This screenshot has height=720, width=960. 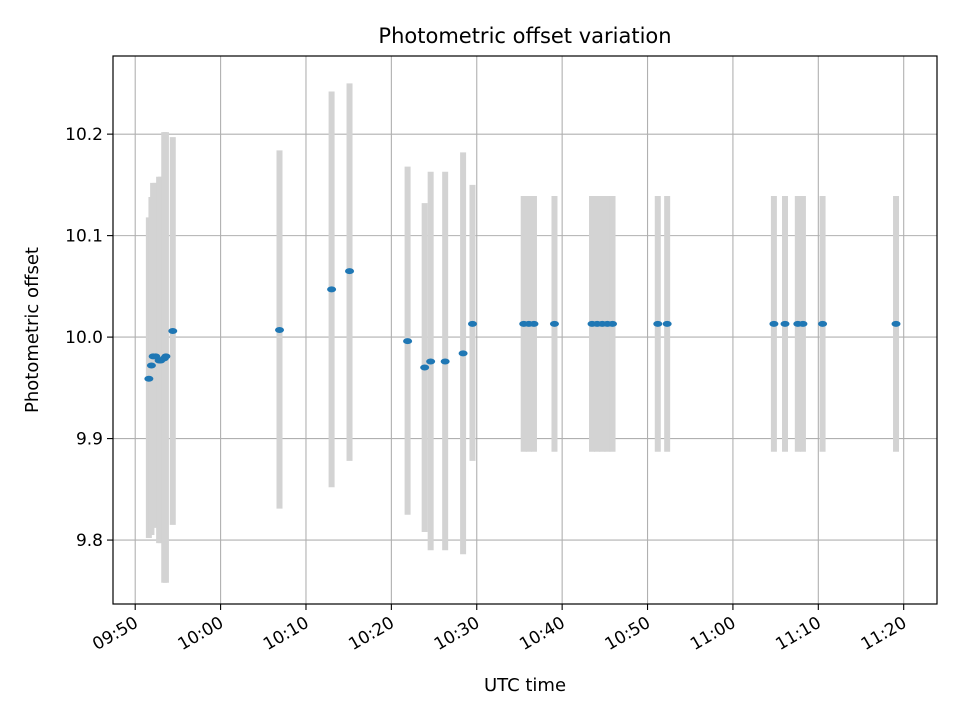 What do you see at coordinates (522, 325) in the screenshot?
I see `data-points` at bounding box center [522, 325].